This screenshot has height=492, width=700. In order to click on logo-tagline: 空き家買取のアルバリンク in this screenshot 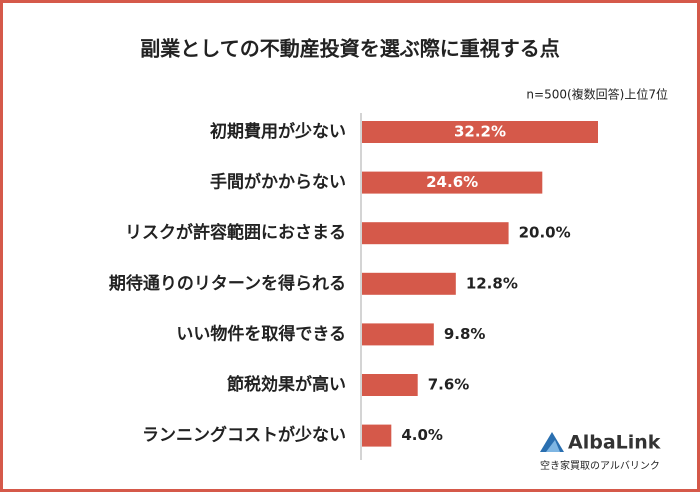, I will do `click(600, 465)`.